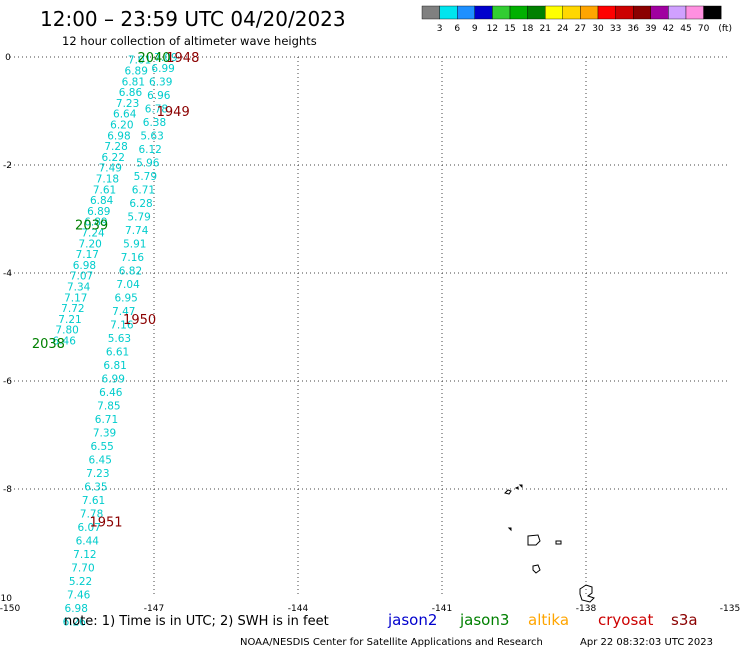 The height and width of the screenshot is (650, 740). Describe the element at coordinates (84, 555) in the screenshot. I see `wave-height-value: 7.12` at that location.